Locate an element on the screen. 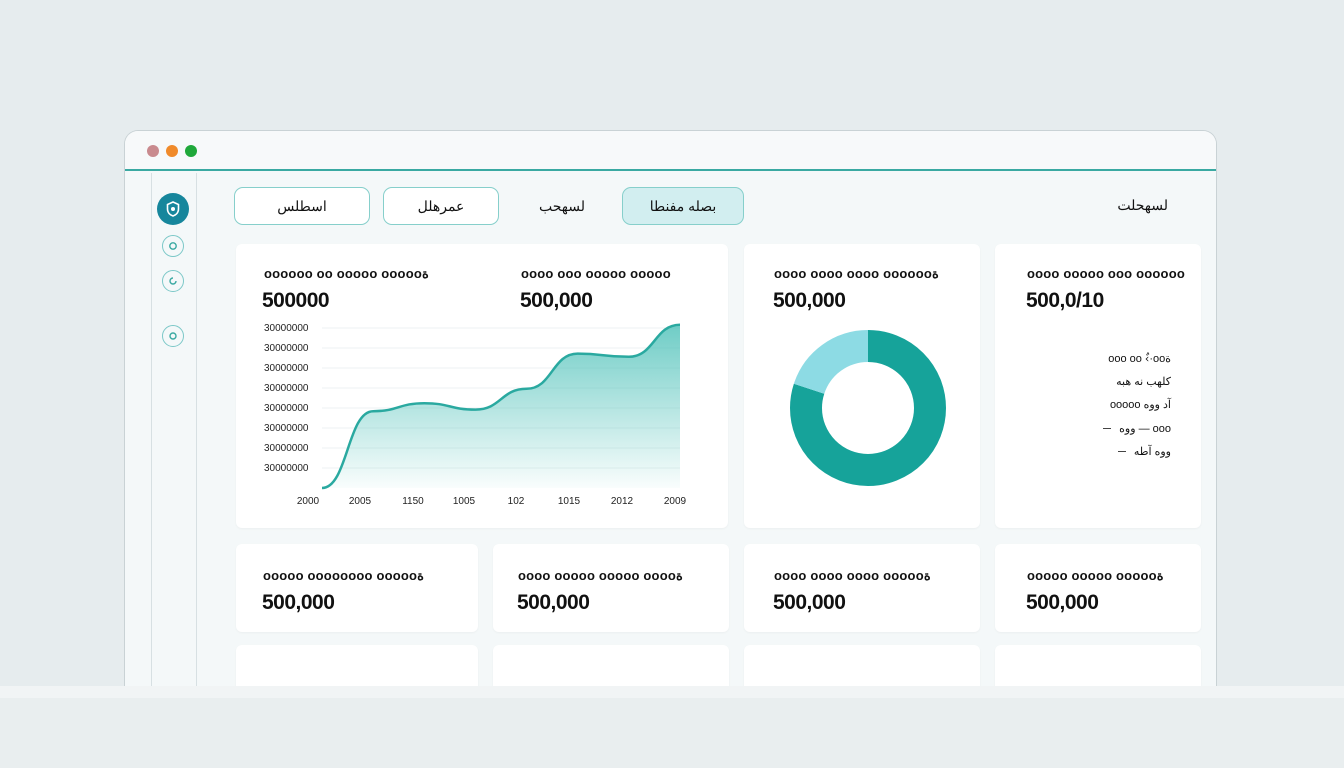 The width and height of the screenshot is (1344, 768). donut-chart is located at coordinates (868, 408).